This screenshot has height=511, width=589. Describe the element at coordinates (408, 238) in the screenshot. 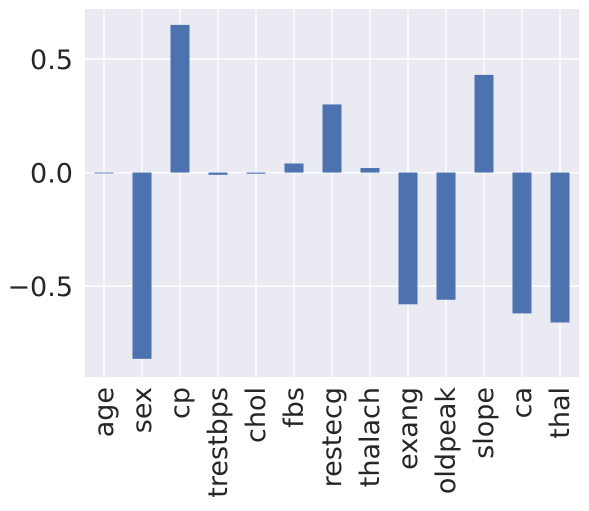

I see `bar-exang` at that location.